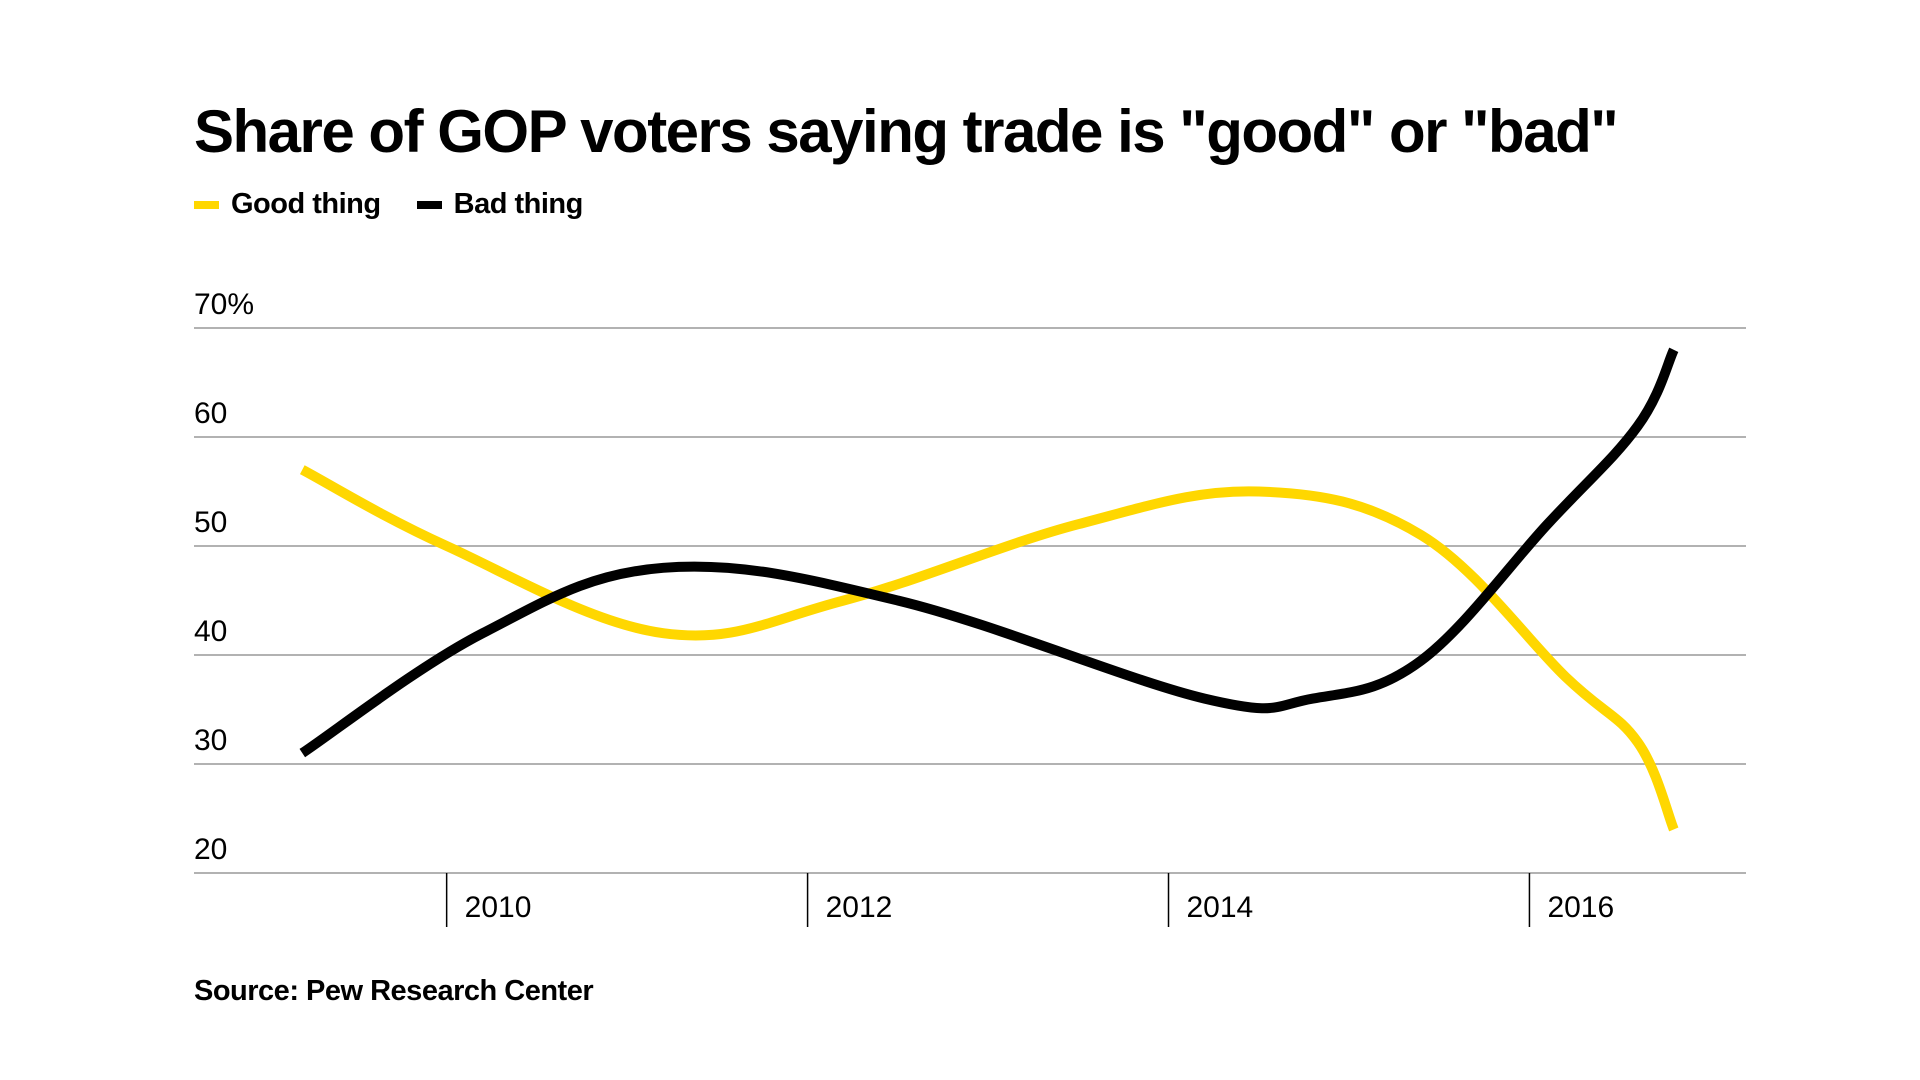 This screenshot has height=1080, width=1920. I want to click on legend-swatch-bad, so click(429, 204).